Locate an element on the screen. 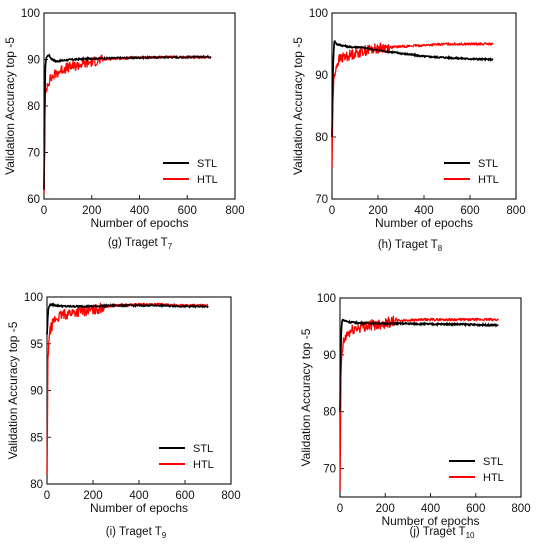 The image size is (545, 550). y-tick-label: 95 is located at coordinates (36, 345).